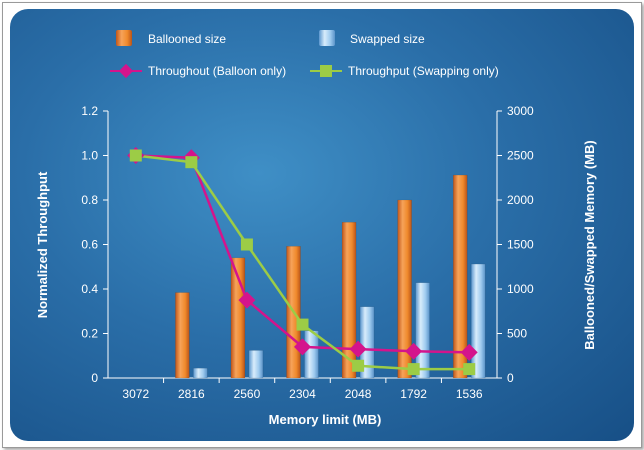 Image resolution: width=644 pixels, height=450 pixels. What do you see at coordinates (187, 39) in the screenshot?
I see `legend-label-ballooned: Ballooned size` at bounding box center [187, 39].